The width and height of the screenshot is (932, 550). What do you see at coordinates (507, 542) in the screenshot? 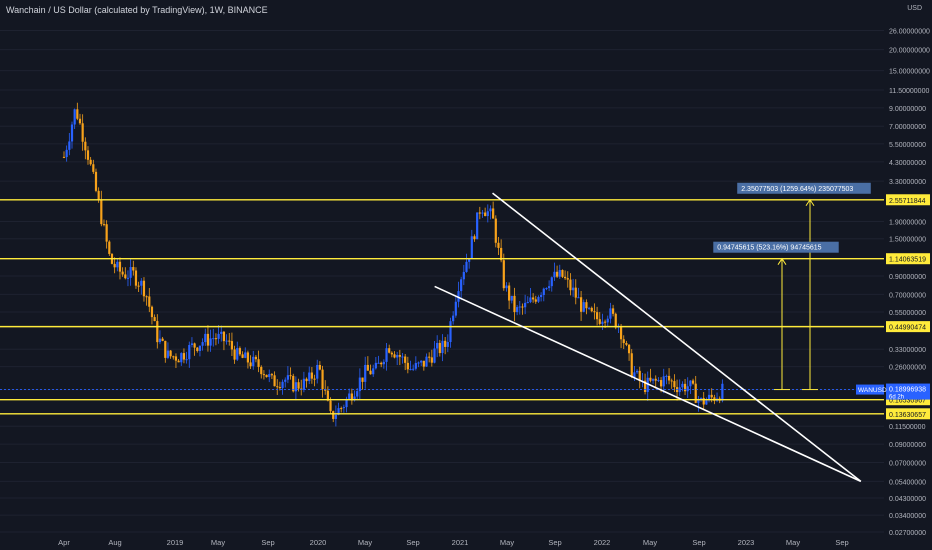
I see `time-tick-label: May` at bounding box center [507, 542].